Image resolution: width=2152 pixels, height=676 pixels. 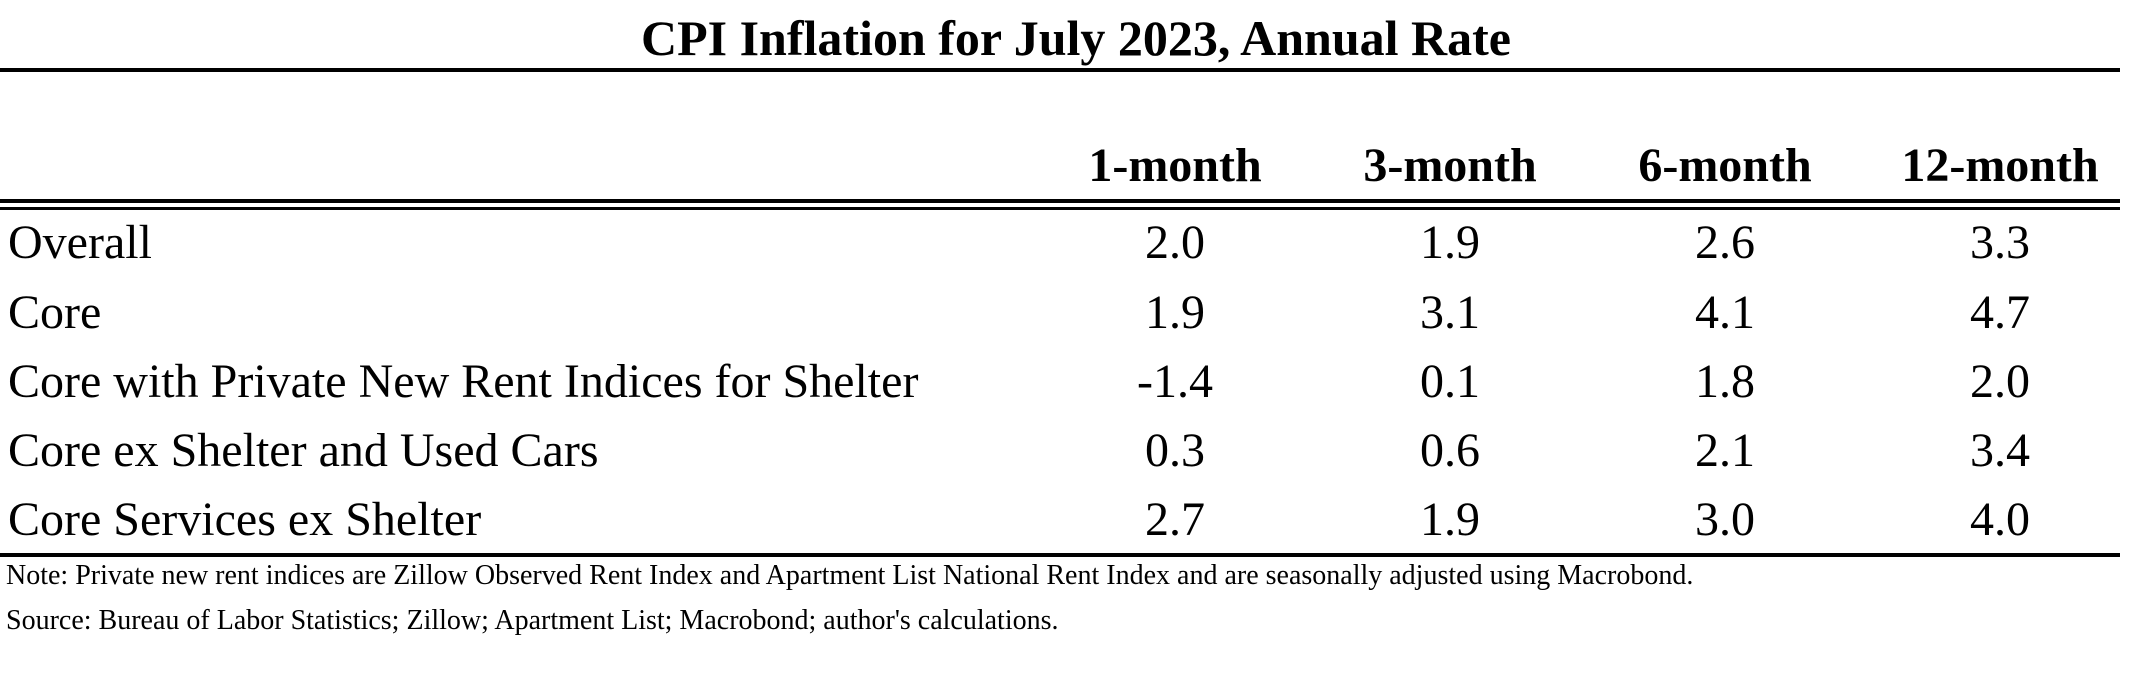 I want to click on table-row-overall: Overall 2.0 1.9 2.6 3.3, so click(x=1060, y=243).